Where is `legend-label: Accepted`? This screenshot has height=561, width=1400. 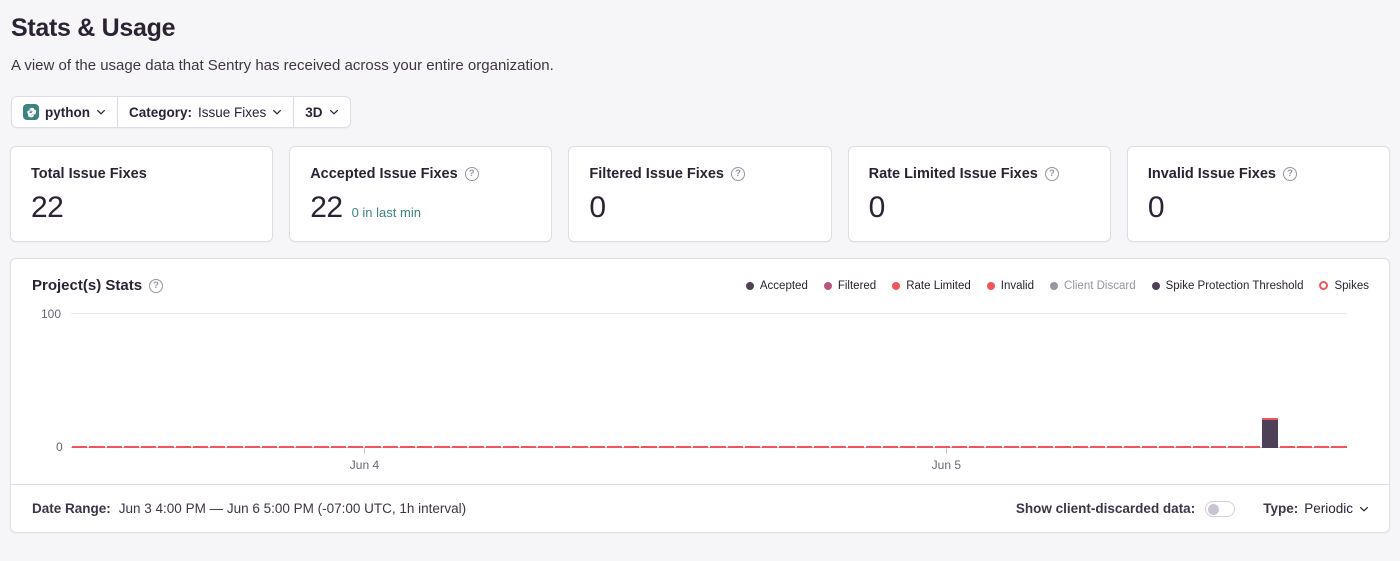 legend-label: Accepted is located at coordinates (783, 285).